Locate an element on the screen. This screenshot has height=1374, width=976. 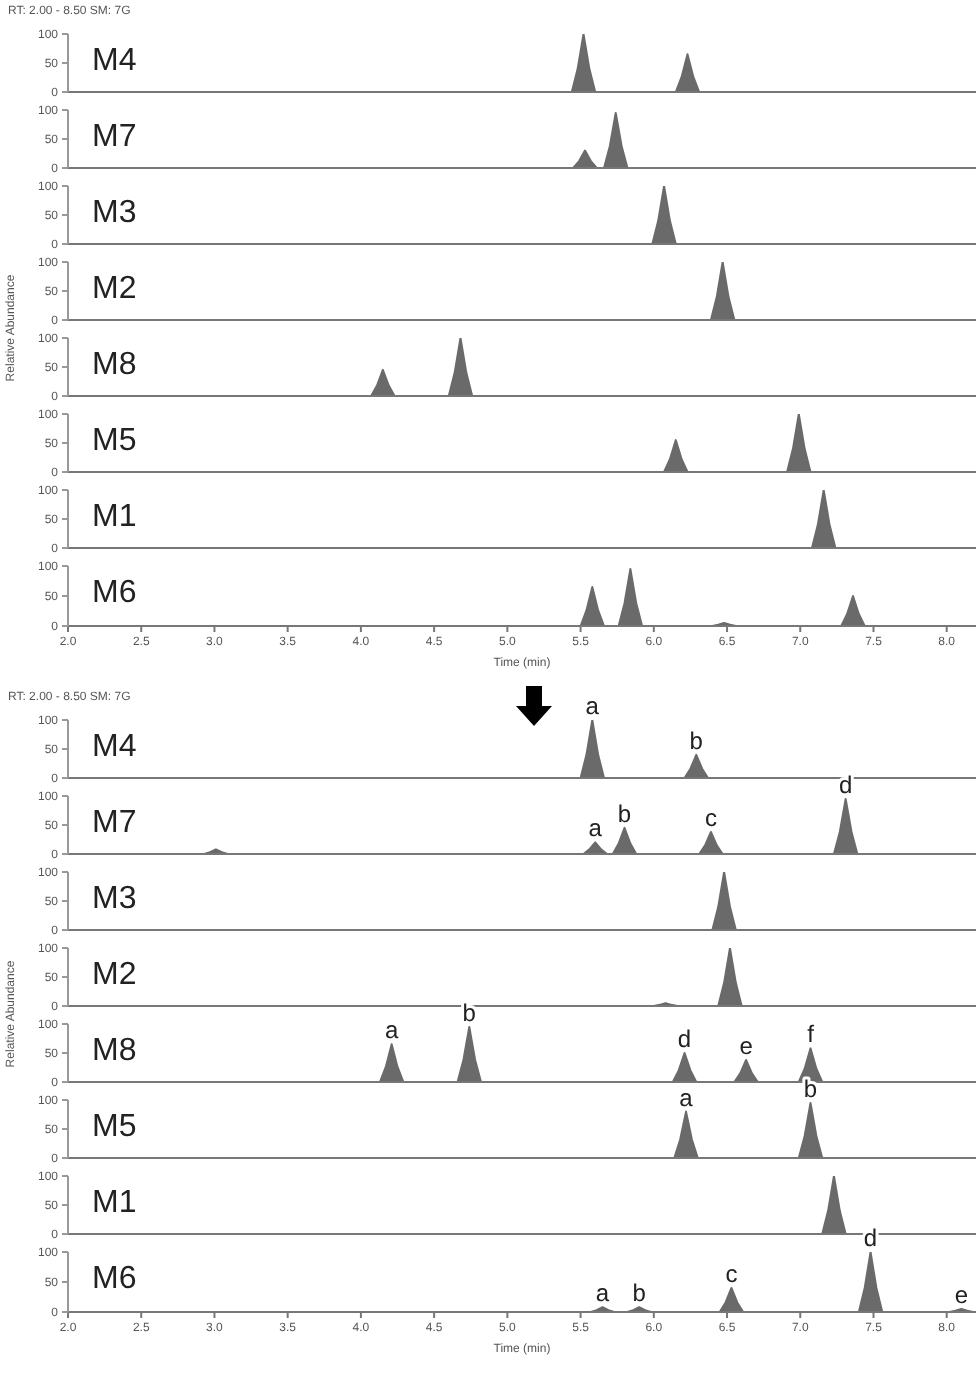
annotation: f is located at coordinates (811, 1034).